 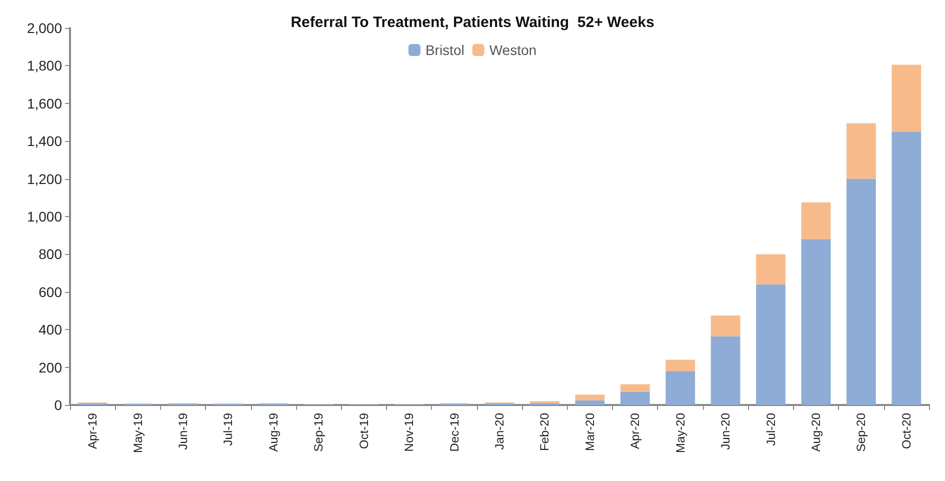 I want to click on legend-label: Weston, so click(x=513, y=50).